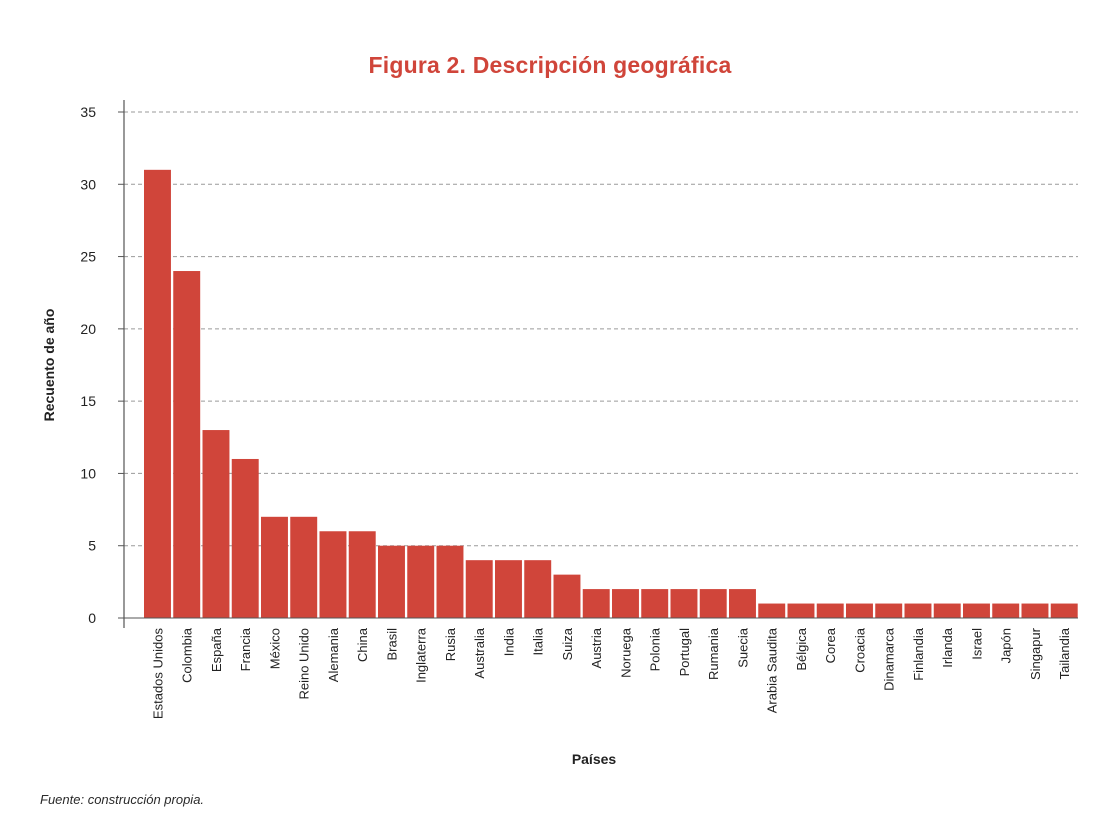  Describe the element at coordinates (216, 649) in the screenshot. I see `x-tick-label: España` at that location.